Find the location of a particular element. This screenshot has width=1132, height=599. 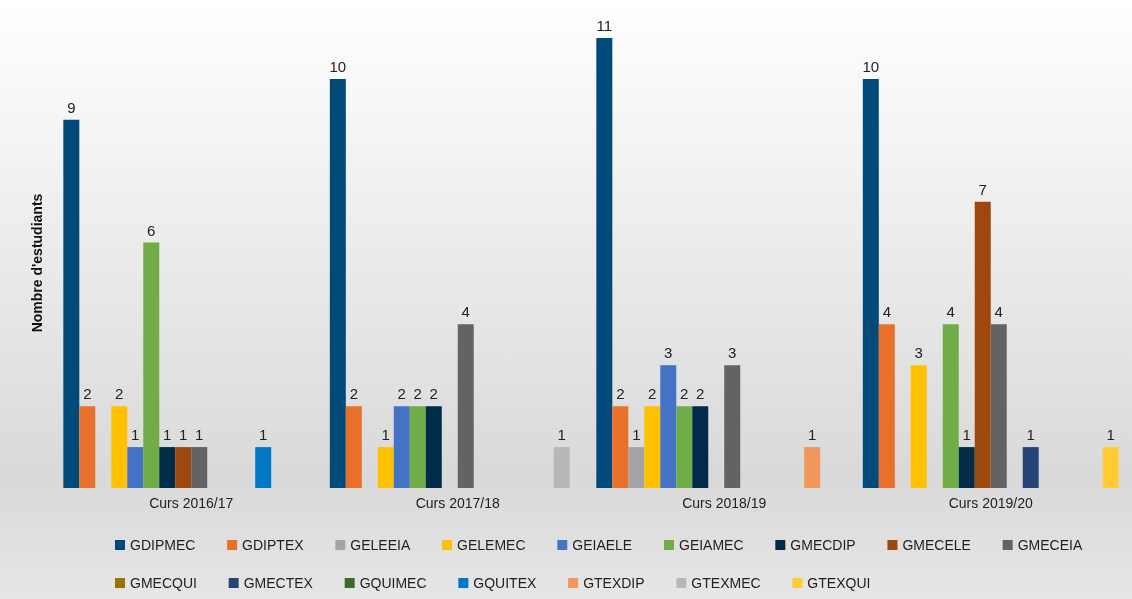

legend-label: GELEMEC is located at coordinates (495, 545).